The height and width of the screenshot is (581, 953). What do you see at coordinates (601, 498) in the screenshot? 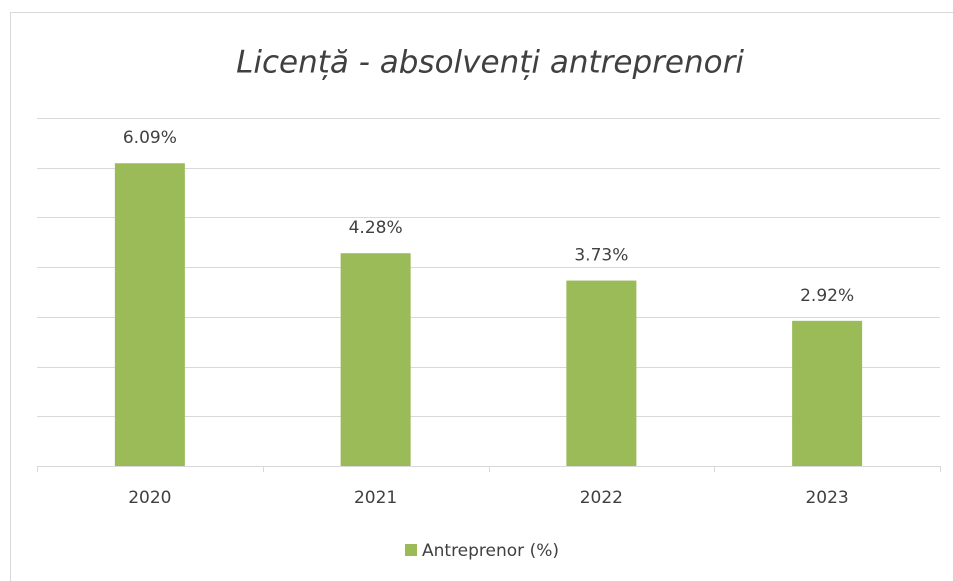
I see `x-tick-label: 2022` at bounding box center [601, 498].